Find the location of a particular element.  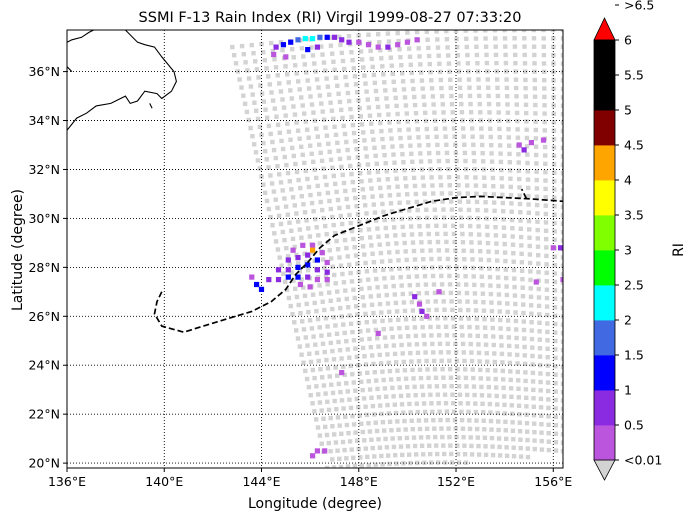

colorbar-tick-label: 4 is located at coordinates (628, 180).